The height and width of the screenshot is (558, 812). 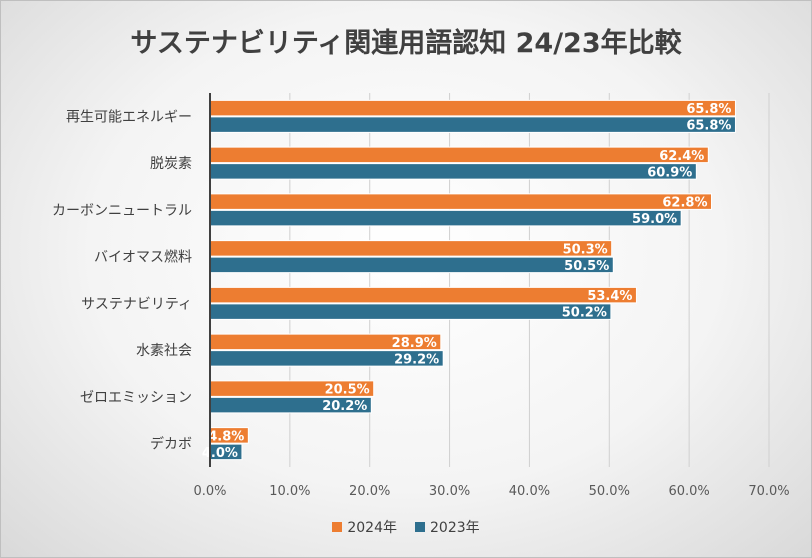 I want to click on category-label: カーボンニュートラル, so click(x=122, y=211).